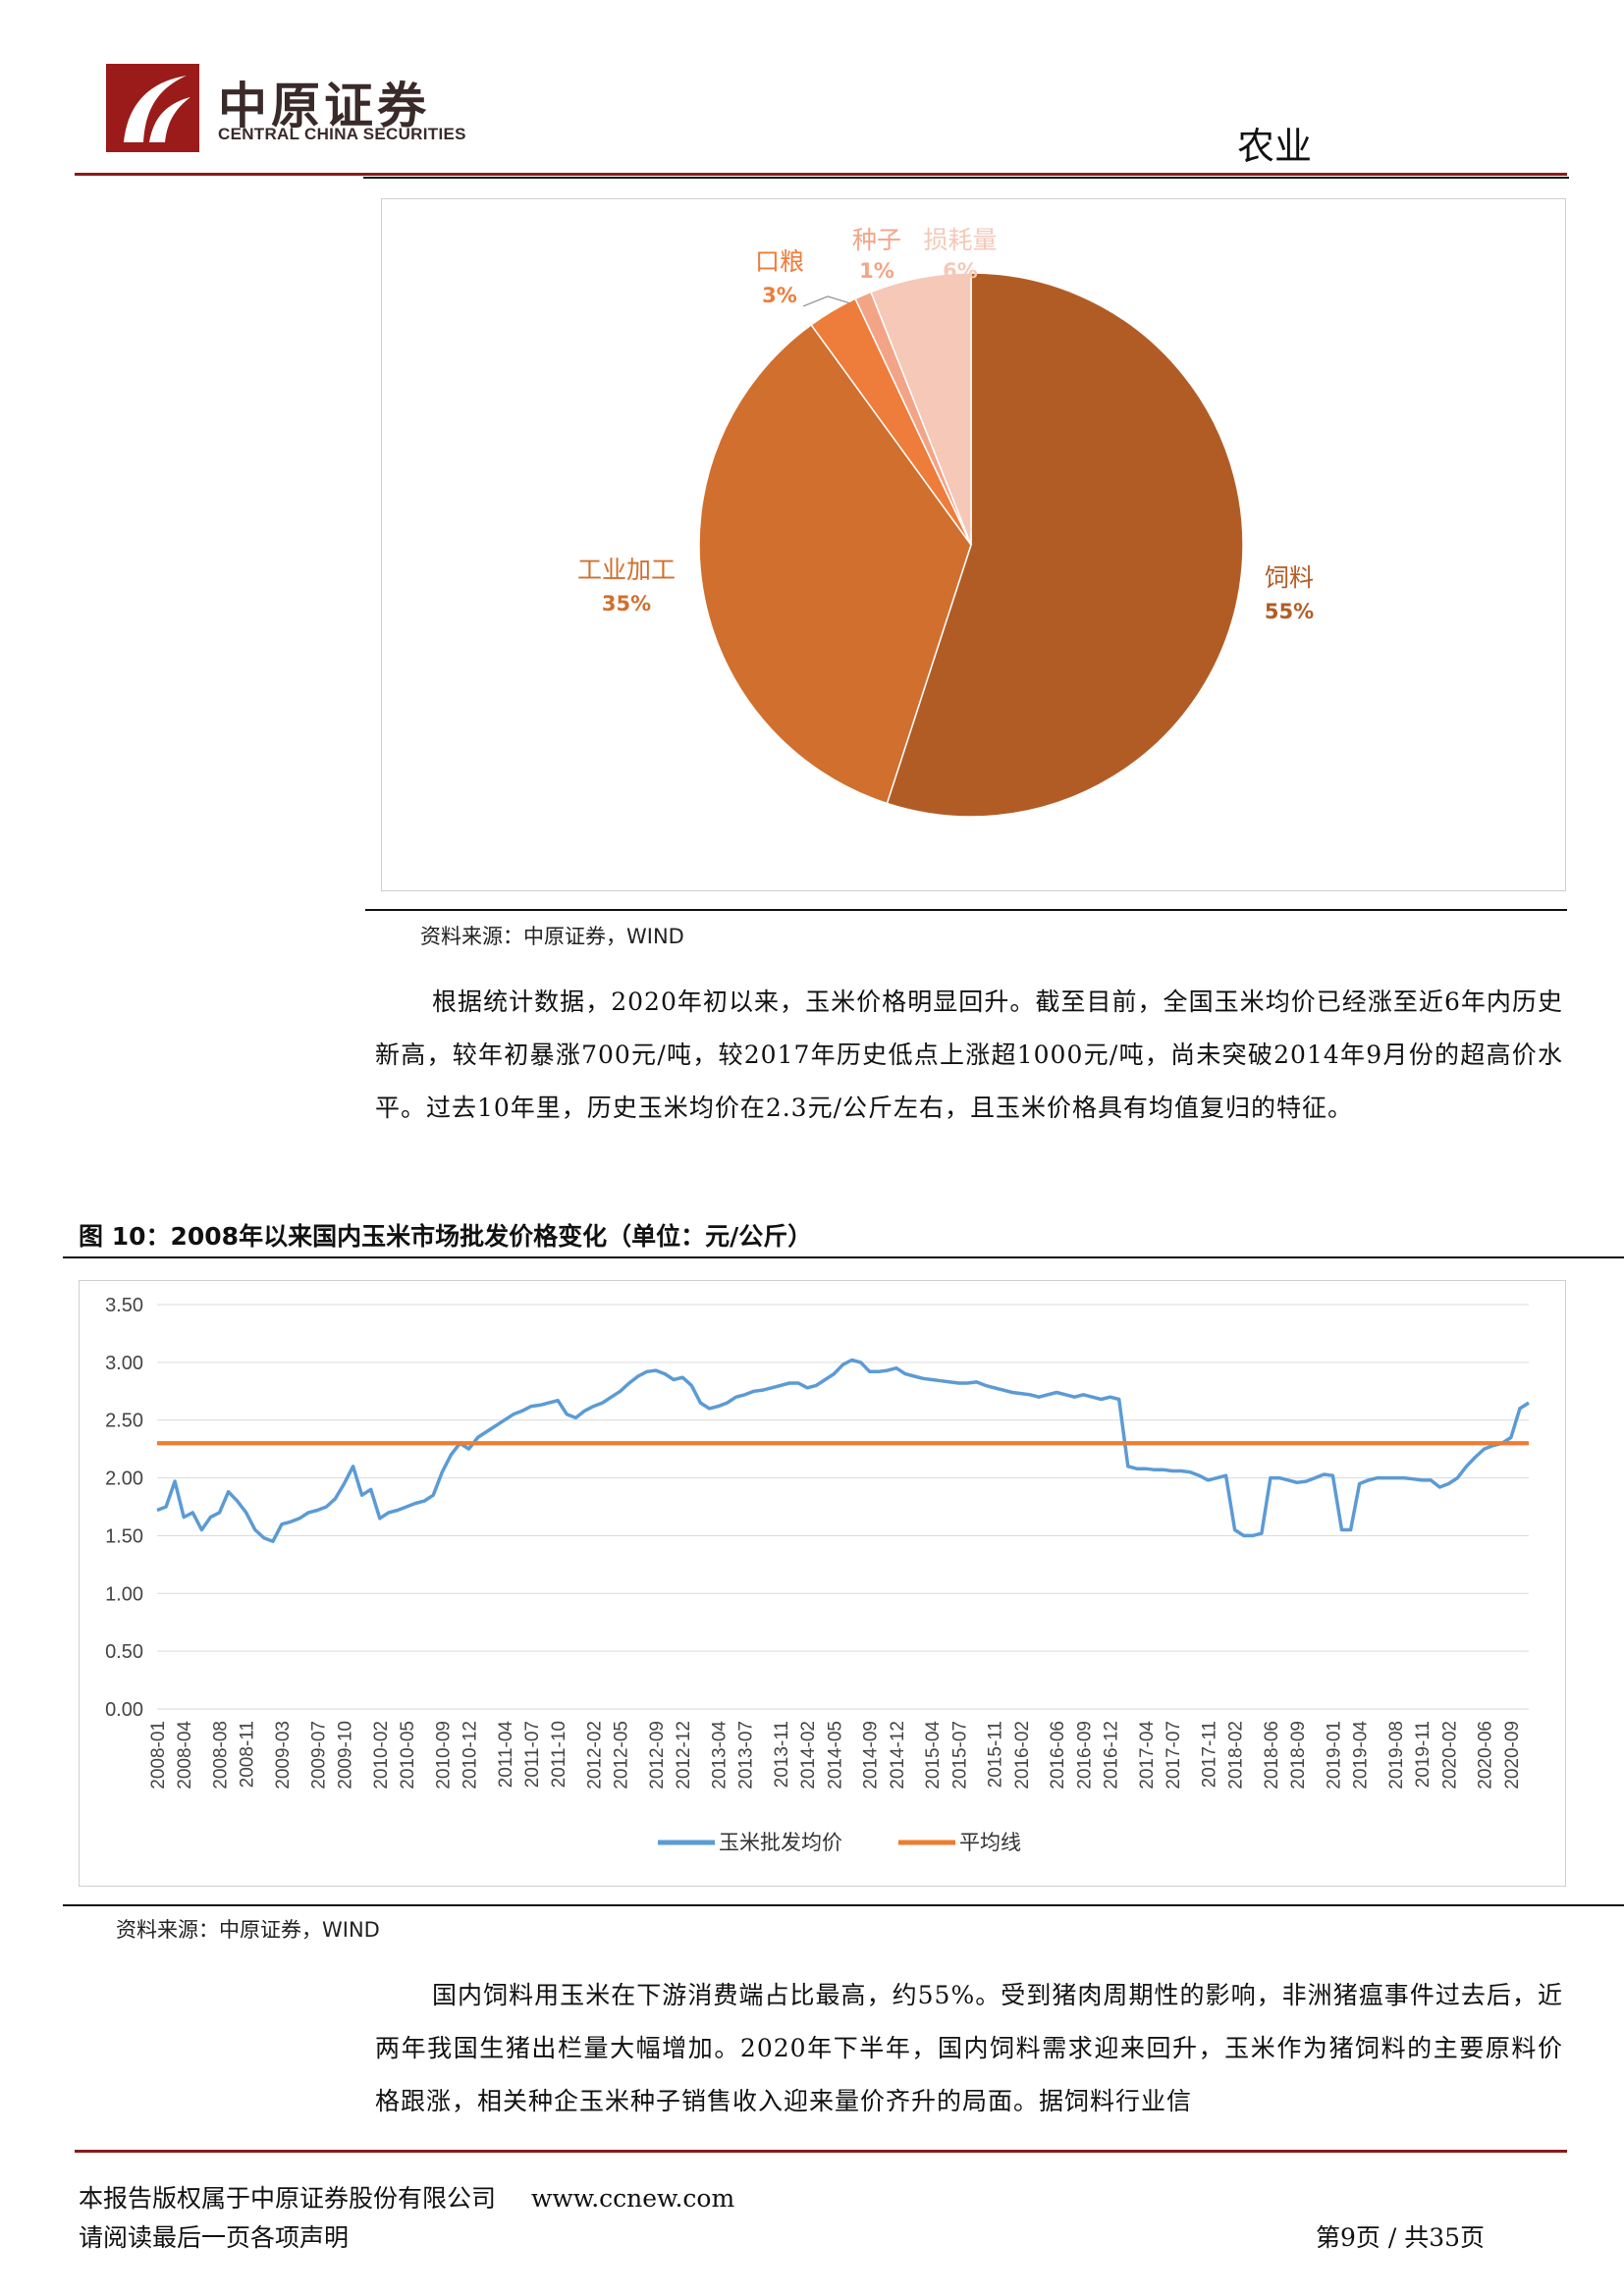  I want to click on x-tick-label: 2019-08, so click(1396, 1755).